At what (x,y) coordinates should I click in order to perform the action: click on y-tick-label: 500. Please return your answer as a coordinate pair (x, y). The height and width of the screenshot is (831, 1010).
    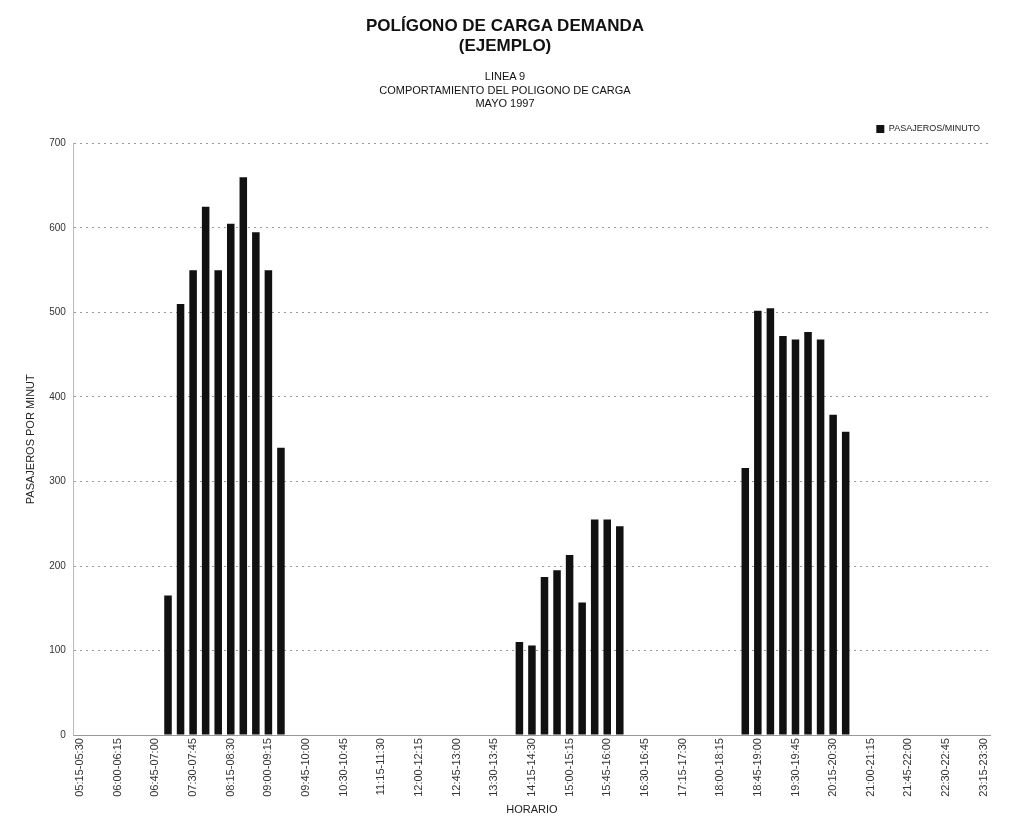
    Looking at the image, I should click on (58, 312).